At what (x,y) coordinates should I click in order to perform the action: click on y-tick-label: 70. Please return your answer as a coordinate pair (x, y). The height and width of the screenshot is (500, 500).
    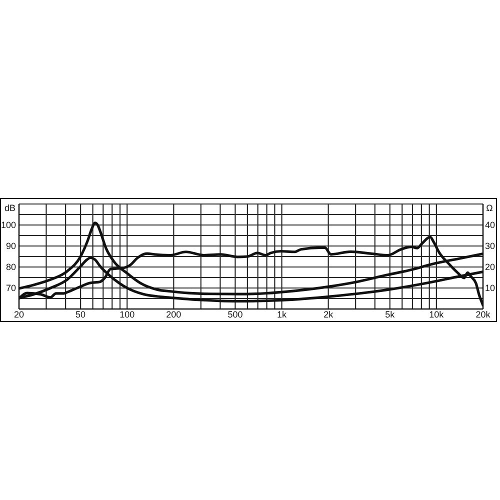
    Looking at the image, I should click on (11, 288).